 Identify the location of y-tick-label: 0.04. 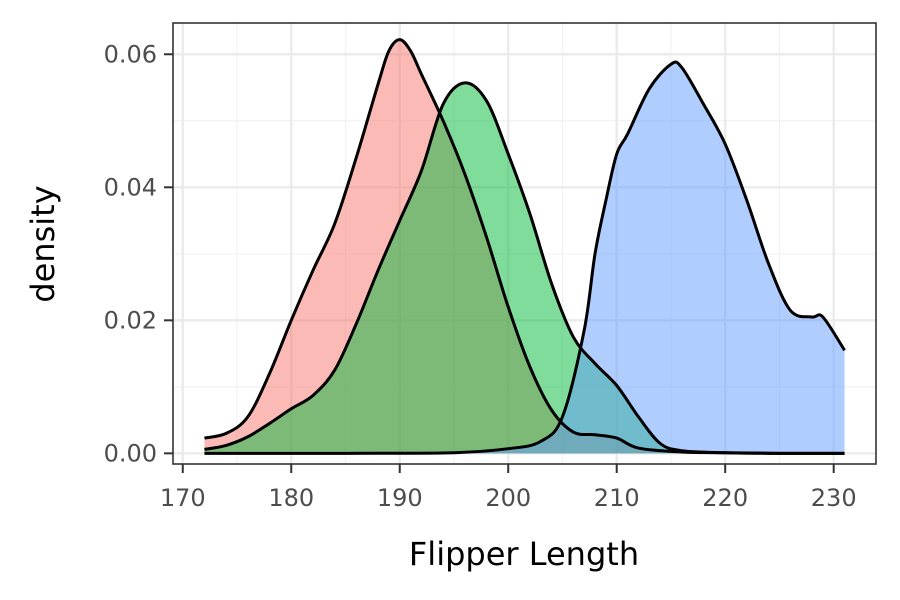
(130, 187).